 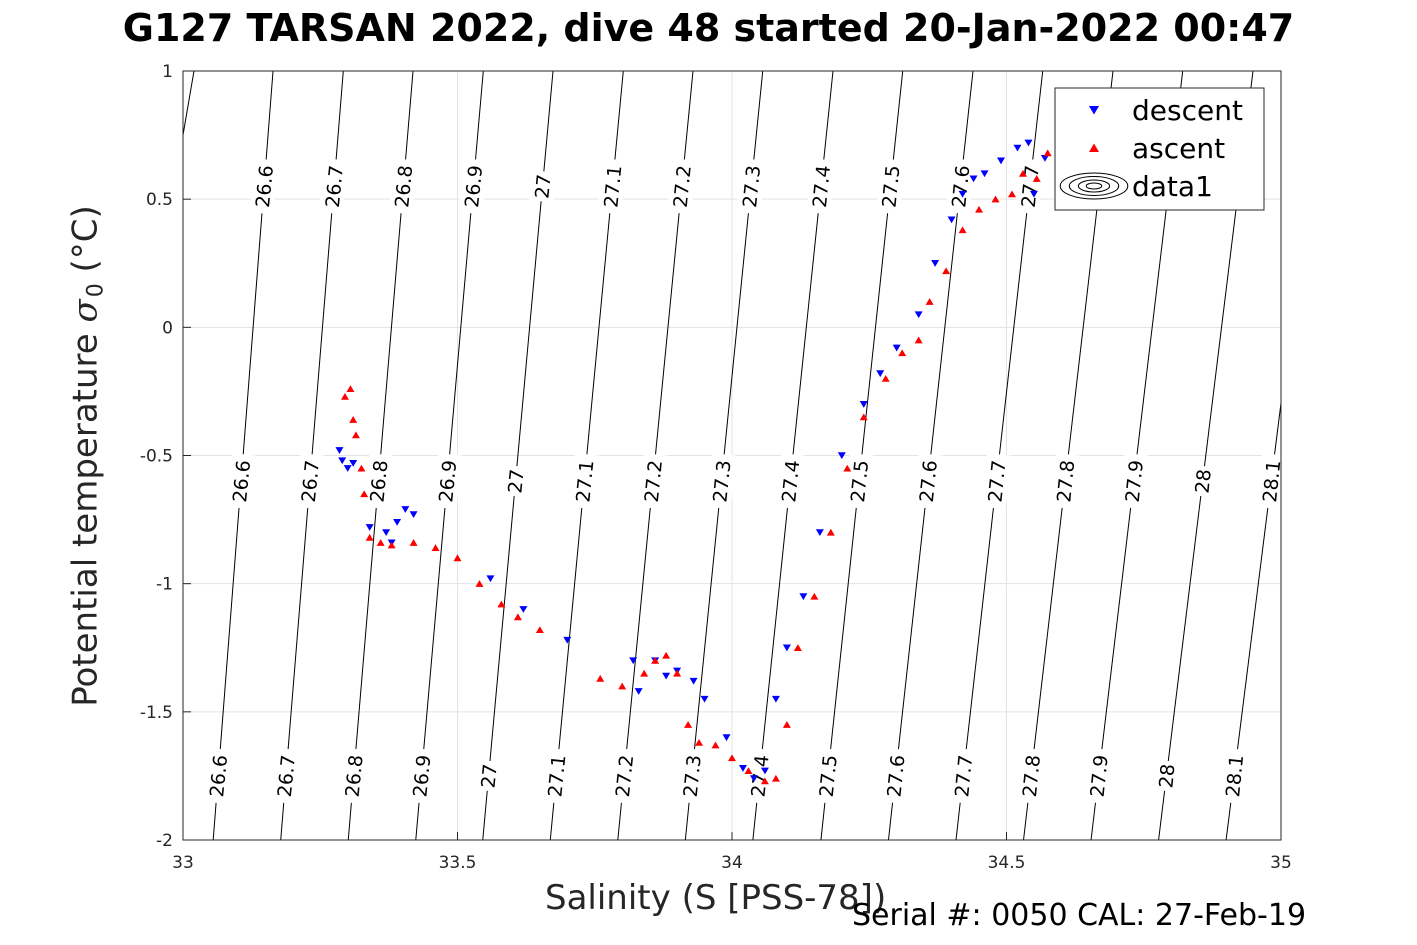 What do you see at coordinates (960, 186) in the screenshot?
I see `isopycnal-label: 27.6` at bounding box center [960, 186].